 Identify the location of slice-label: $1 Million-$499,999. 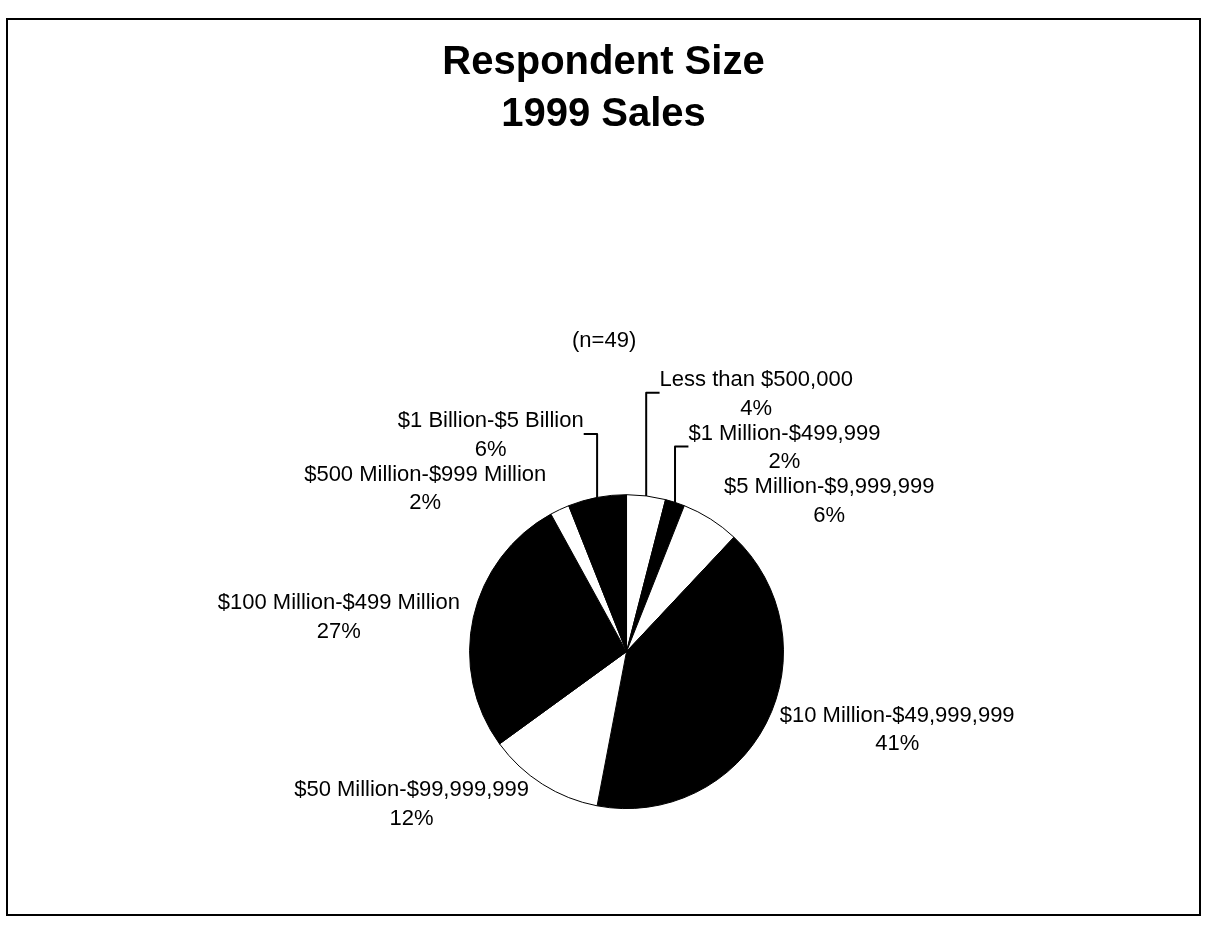
(784, 432).